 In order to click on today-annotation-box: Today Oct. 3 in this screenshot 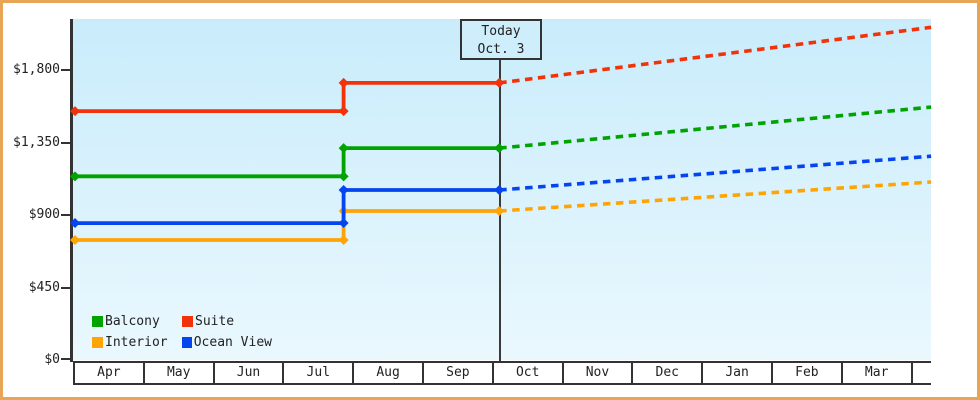, I will do `click(501, 39)`.